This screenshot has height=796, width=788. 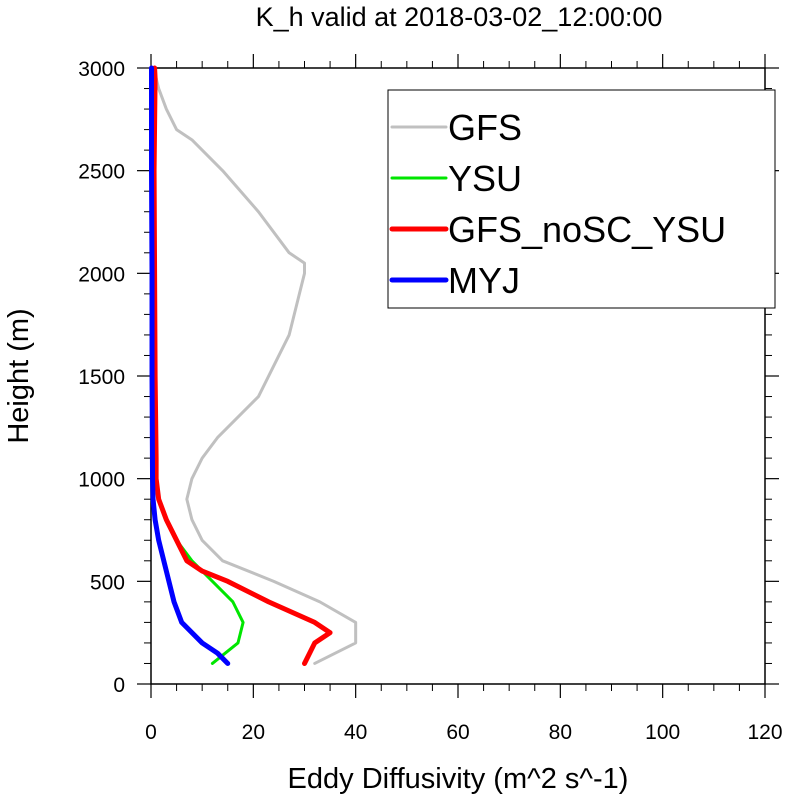 What do you see at coordinates (560, 732) in the screenshot?
I see `x-tick-label: 80` at bounding box center [560, 732].